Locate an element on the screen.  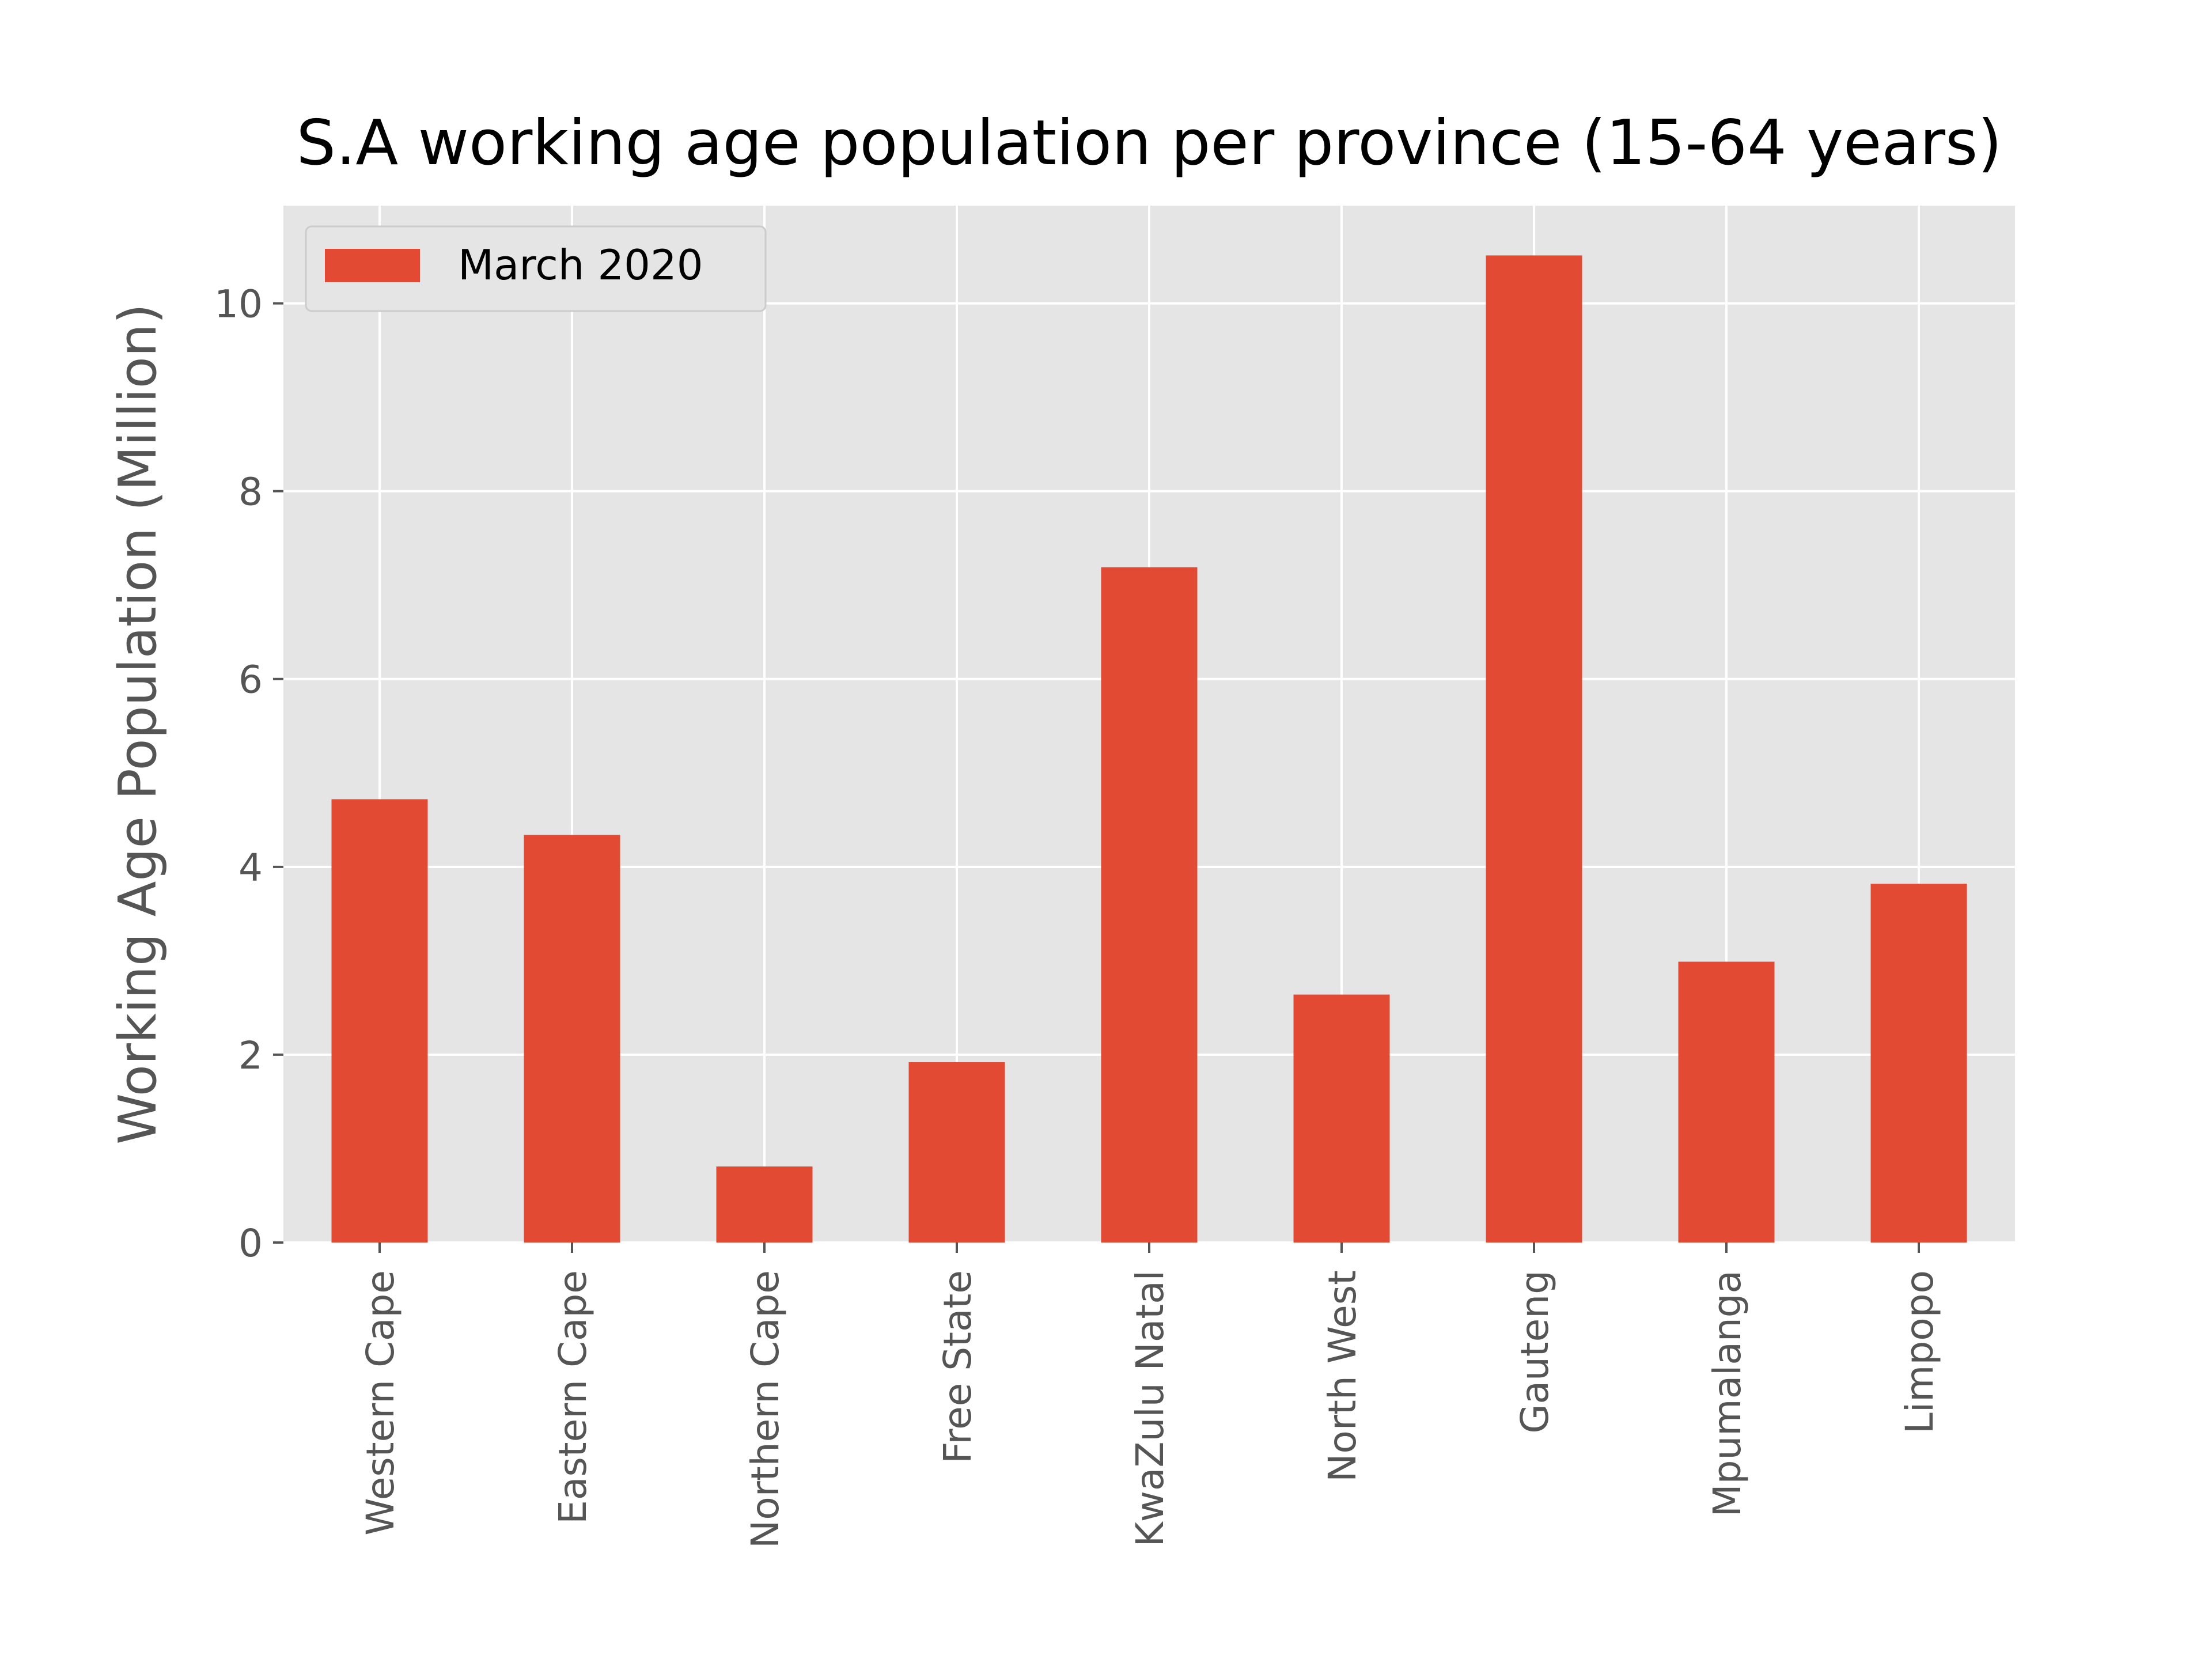
x-tick-label: Gauteng is located at coordinates (1535, 1352).